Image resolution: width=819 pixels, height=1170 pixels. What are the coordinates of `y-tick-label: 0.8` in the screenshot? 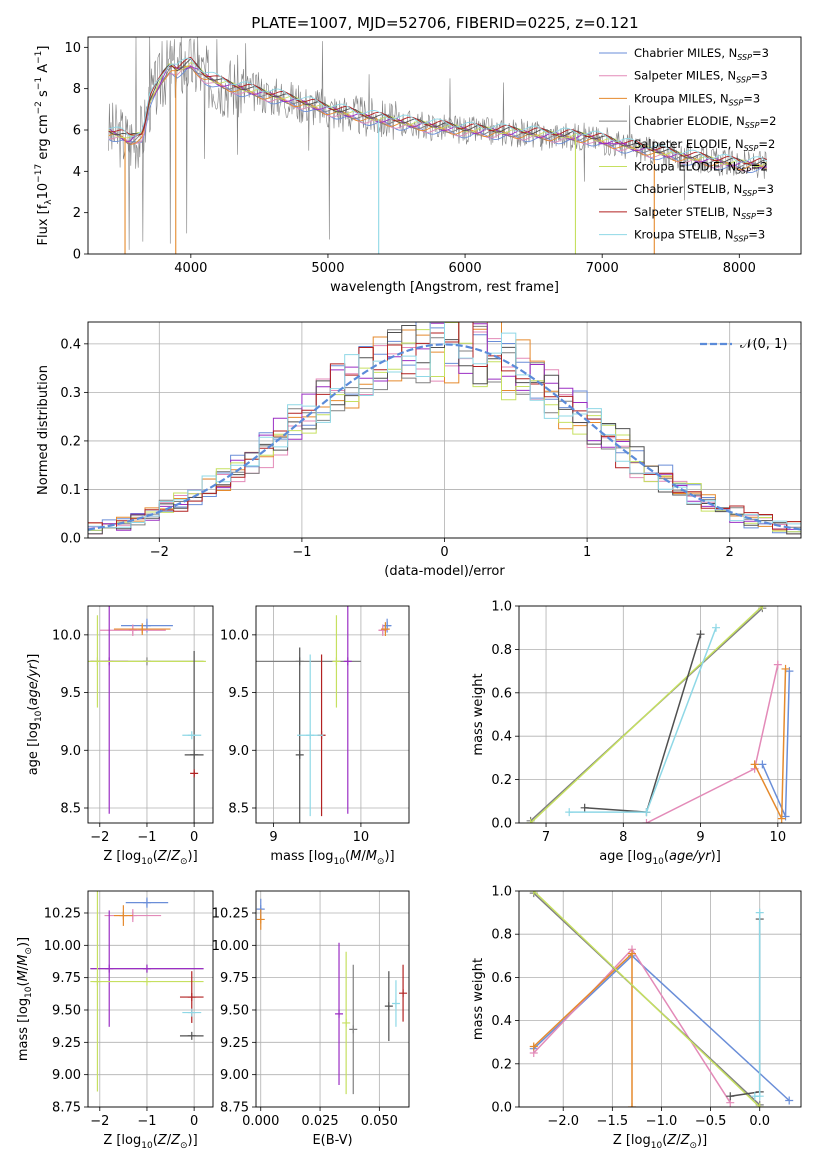 It's located at (501, 935).